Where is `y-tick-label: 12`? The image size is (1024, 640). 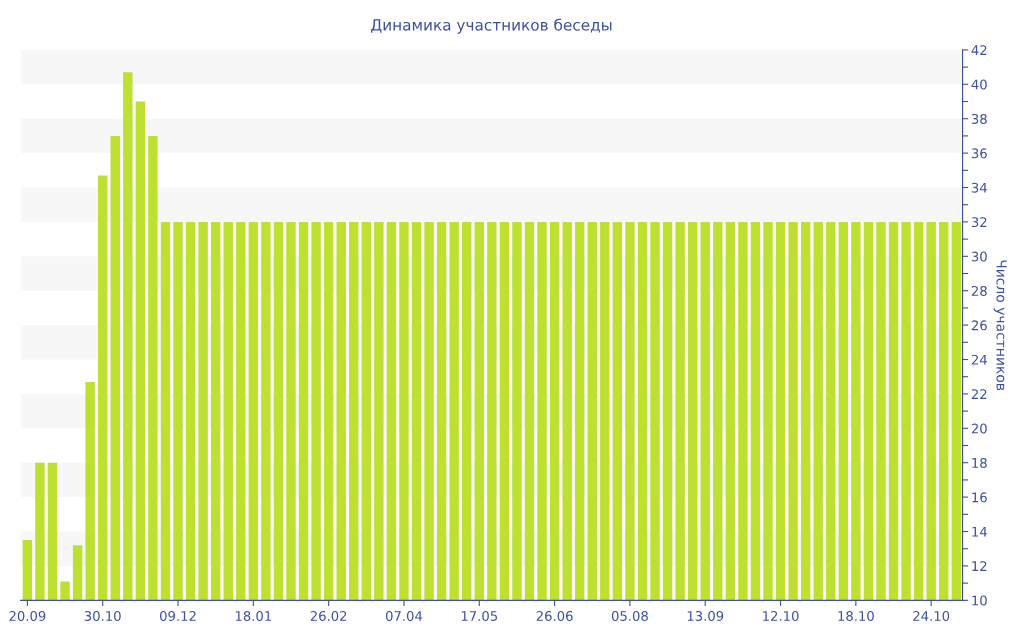 y-tick-label: 12 is located at coordinates (979, 566).